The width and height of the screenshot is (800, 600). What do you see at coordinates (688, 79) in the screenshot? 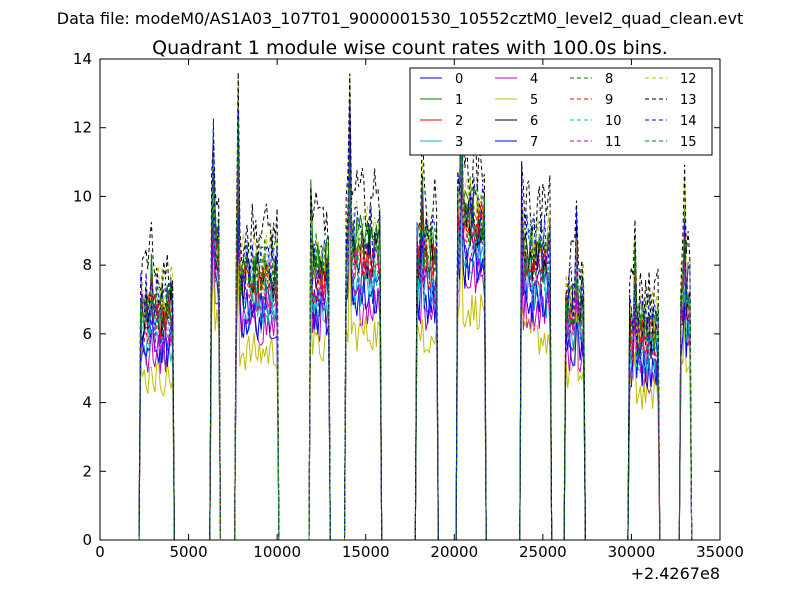
I see `legend-label-12: 12` at bounding box center [688, 79].